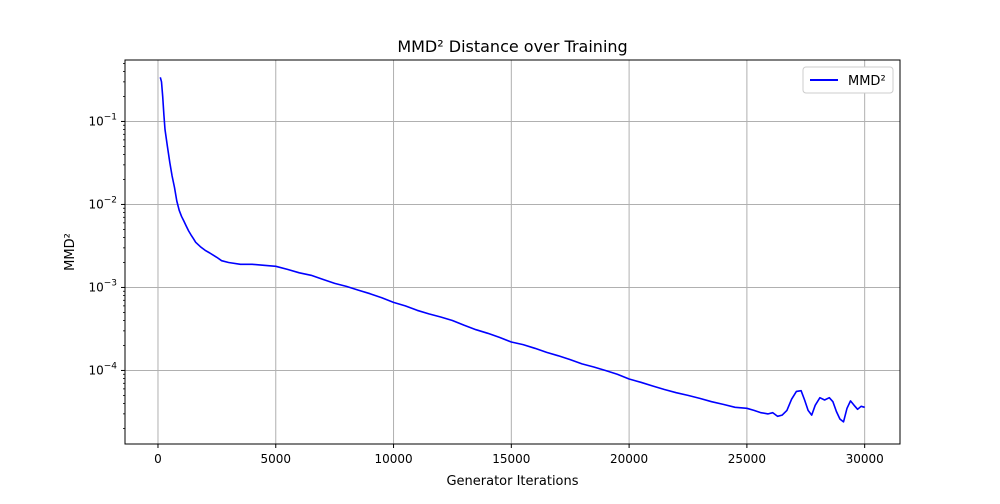  What do you see at coordinates (867, 81) in the screenshot?
I see `legend-label: MMD²` at bounding box center [867, 81].